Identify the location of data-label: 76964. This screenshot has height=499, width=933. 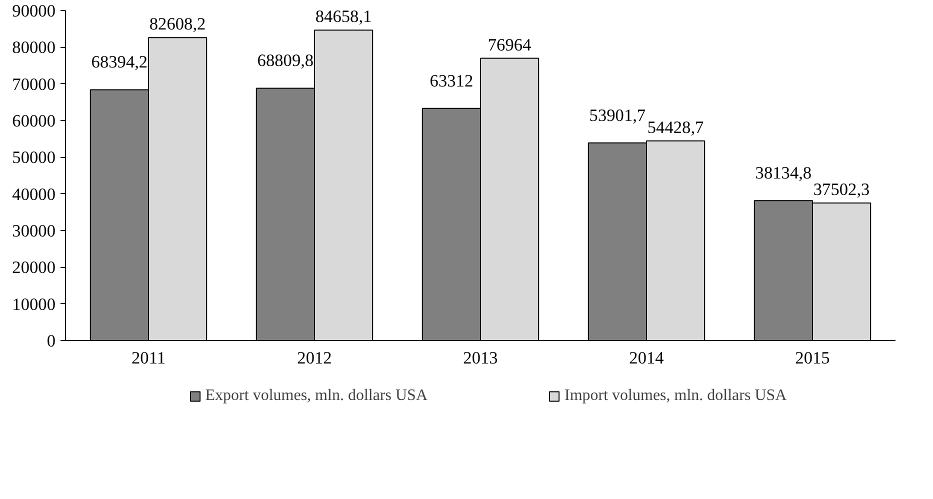
(510, 44).